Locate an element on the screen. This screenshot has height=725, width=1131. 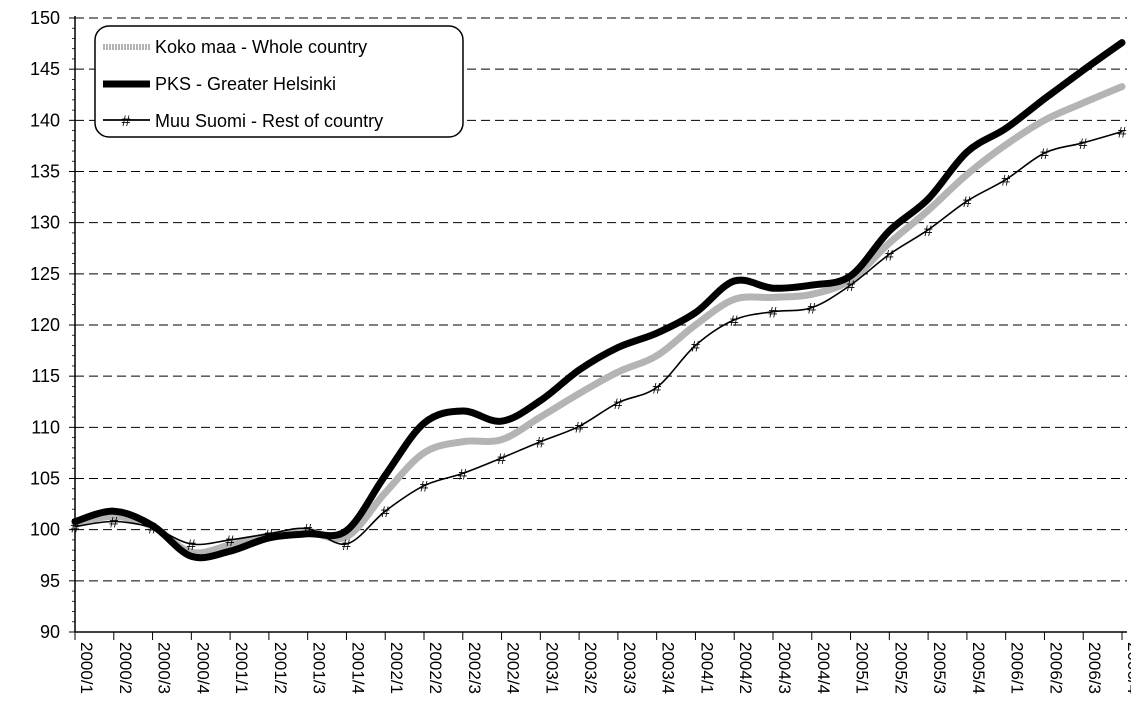
y-tick-label: 140 is located at coordinates (45, 120).